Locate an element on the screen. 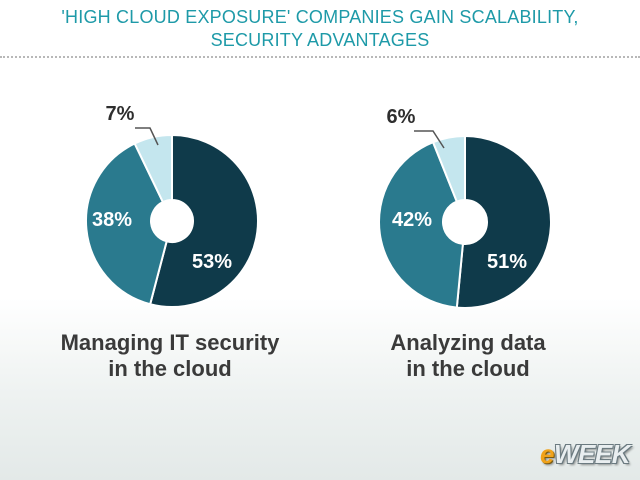 The width and height of the screenshot is (640, 480). chart-2-label-2: 42% is located at coordinates (412, 220).